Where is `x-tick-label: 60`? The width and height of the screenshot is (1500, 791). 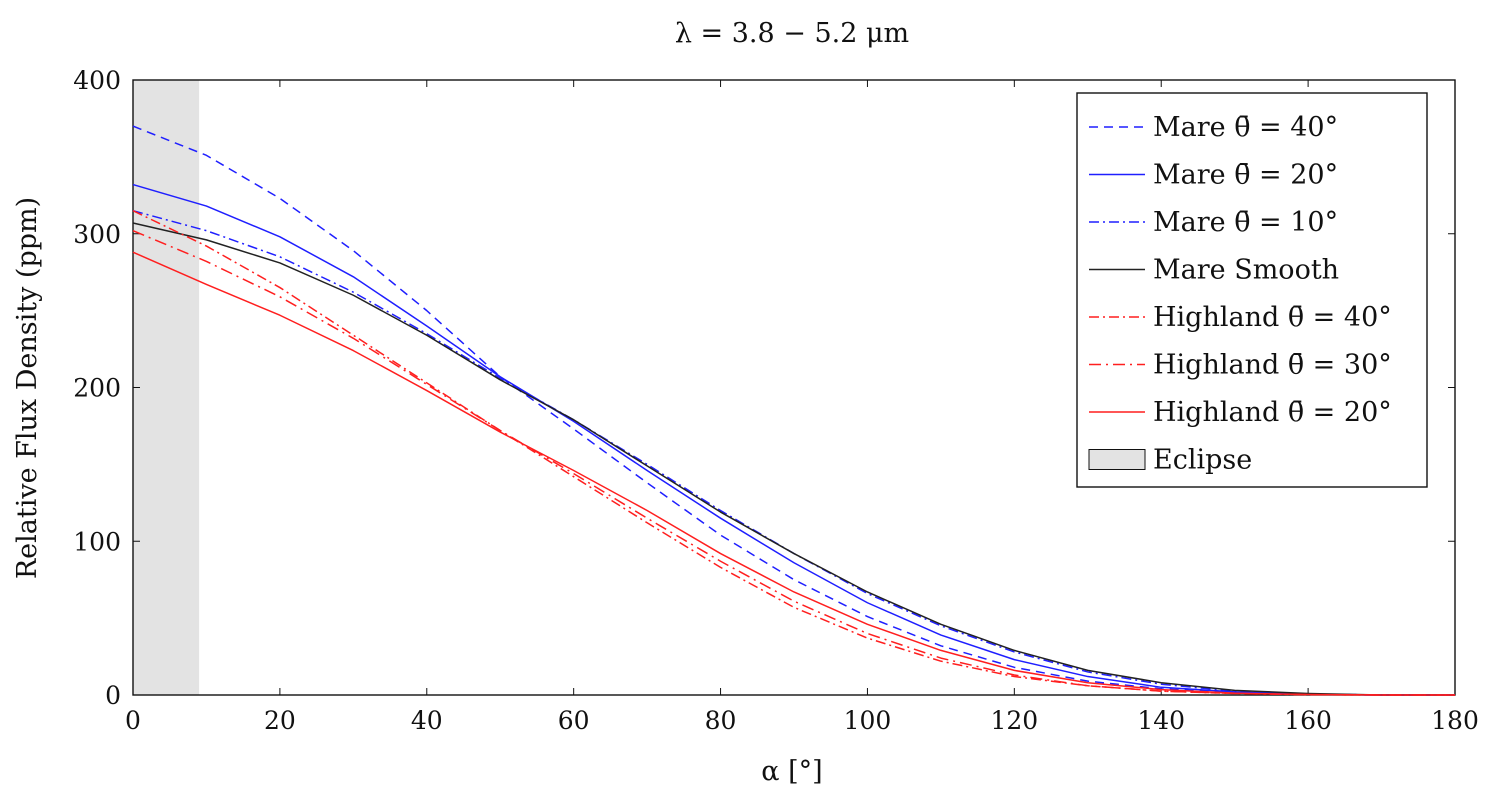 x-tick-label: 60 is located at coordinates (574, 720).